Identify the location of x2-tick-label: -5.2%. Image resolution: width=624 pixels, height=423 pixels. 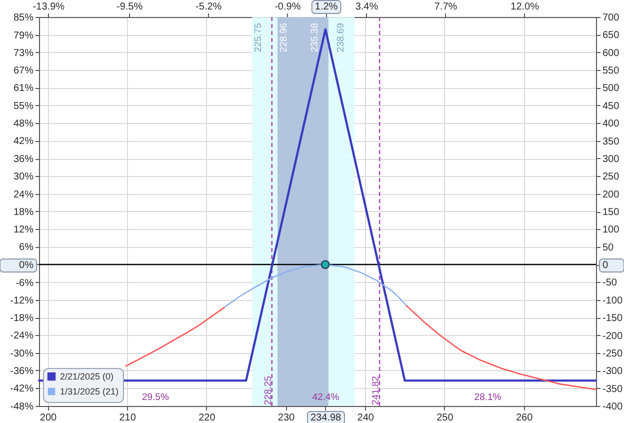
(209, 7).